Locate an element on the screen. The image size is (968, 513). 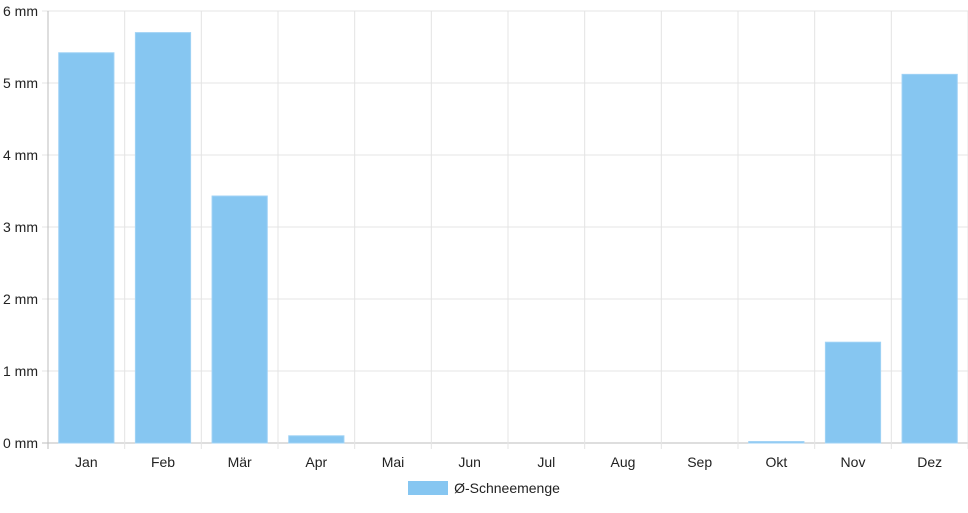
y-tick-label: 1 mm is located at coordinates (20, 371).